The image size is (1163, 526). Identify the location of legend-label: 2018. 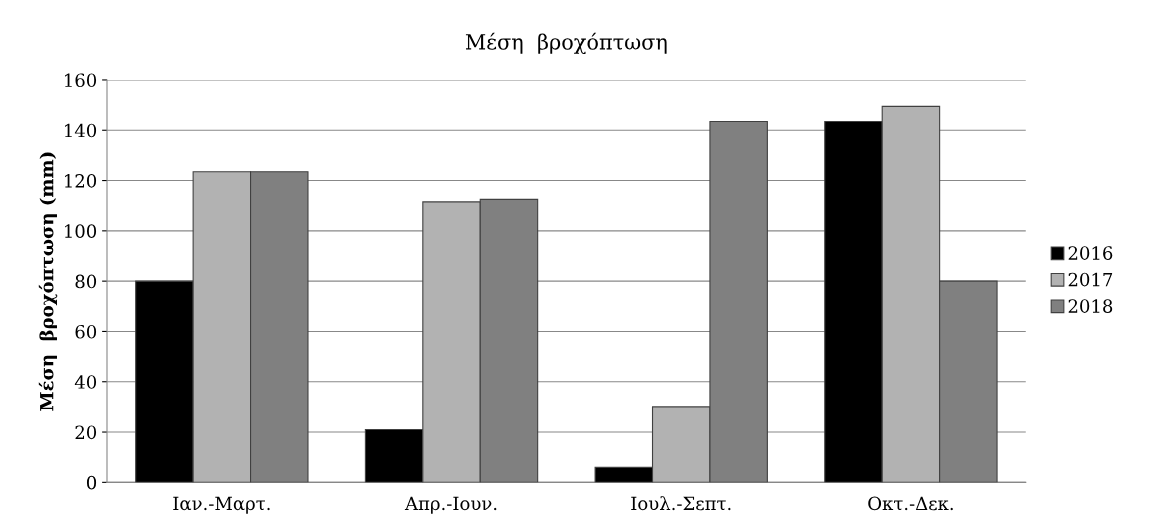
(1090, 306).